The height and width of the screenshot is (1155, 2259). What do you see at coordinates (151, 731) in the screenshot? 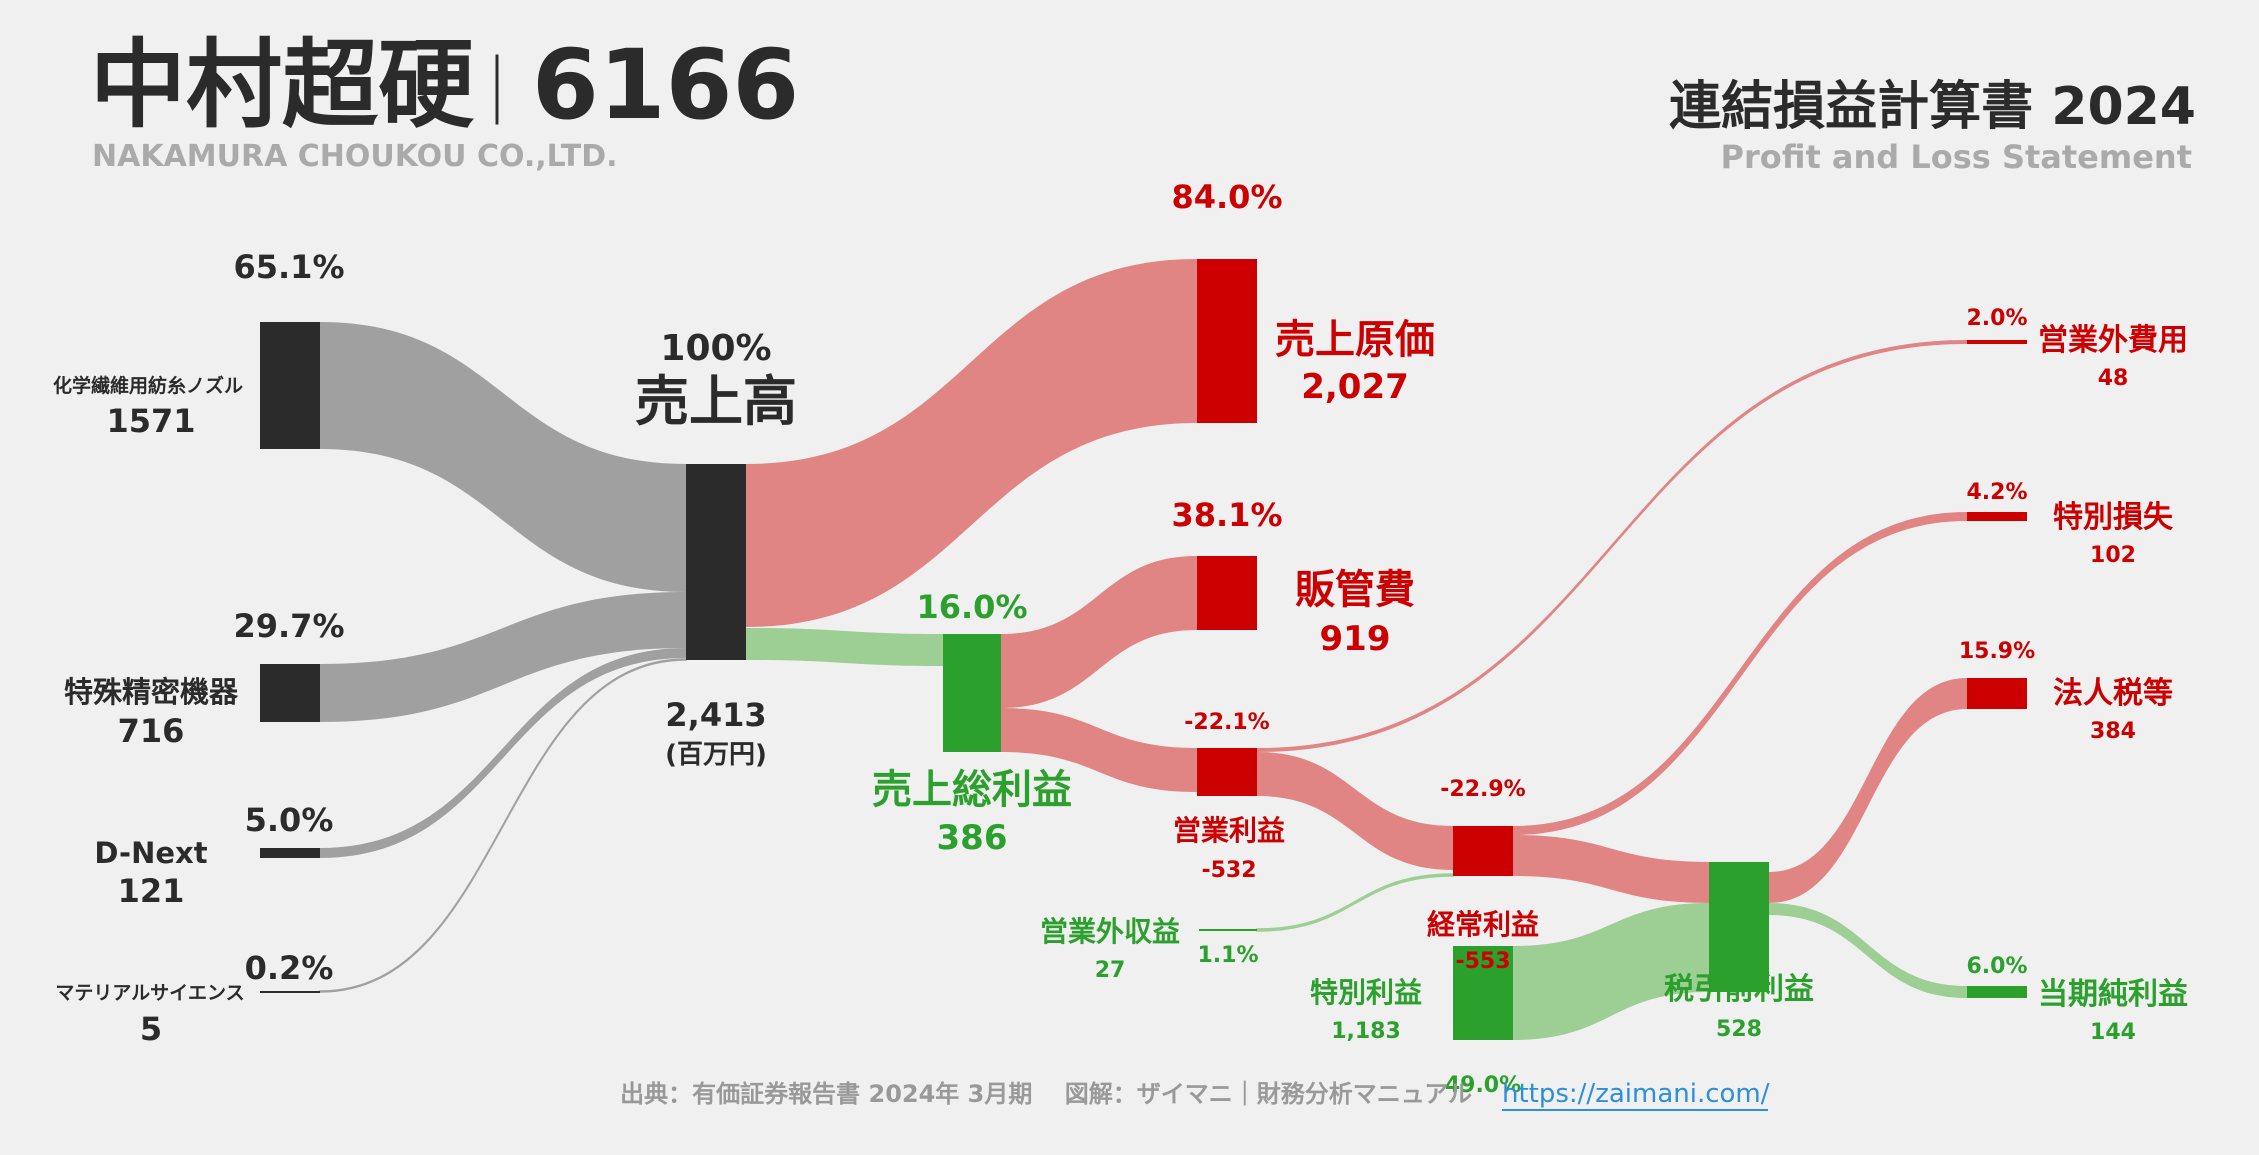
I see `segment-precision-value: 716` at bounding box center [151, 731].